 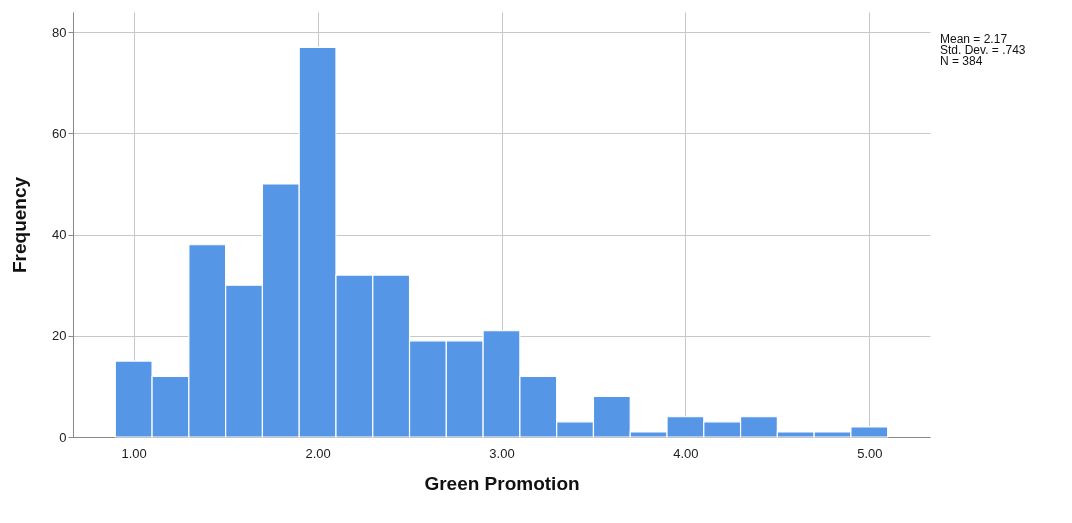 What do you see at coordinates (870, 453) in the screenshot?
I see `x-tick-label: 5.00` at bounding box center [870, 453].